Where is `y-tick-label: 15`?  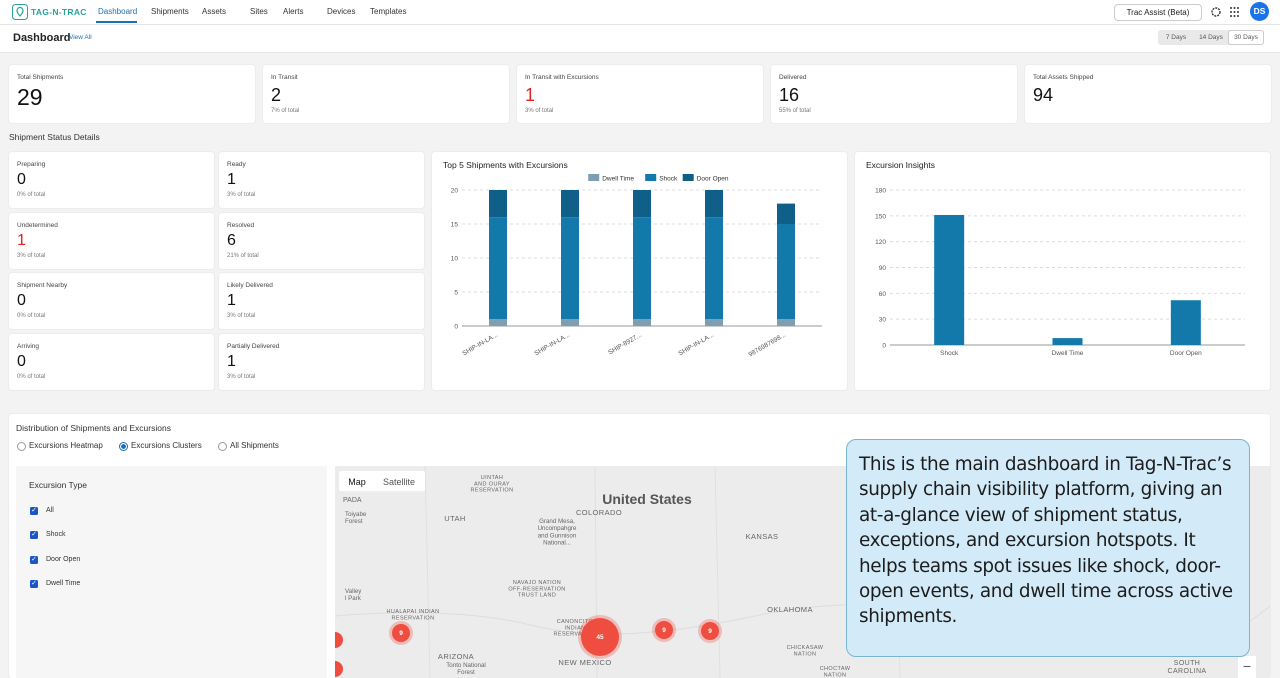
y-tick-label: 15 is located at coordinates (455, 225).